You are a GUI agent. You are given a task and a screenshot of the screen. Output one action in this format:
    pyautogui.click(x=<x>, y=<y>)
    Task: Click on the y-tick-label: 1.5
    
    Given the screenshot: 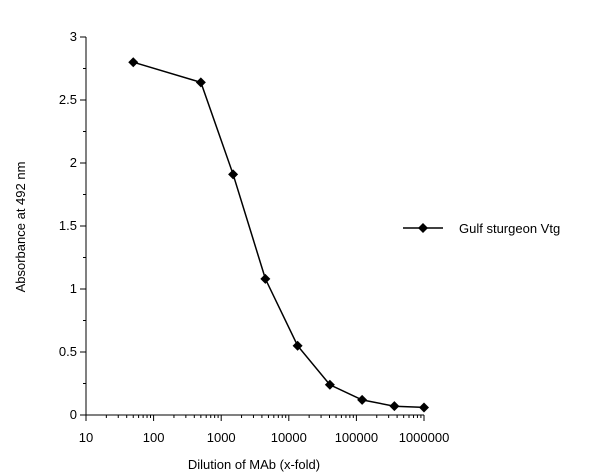 What is the action you would take?
    pyautogui.click(x=68, y=225)
    